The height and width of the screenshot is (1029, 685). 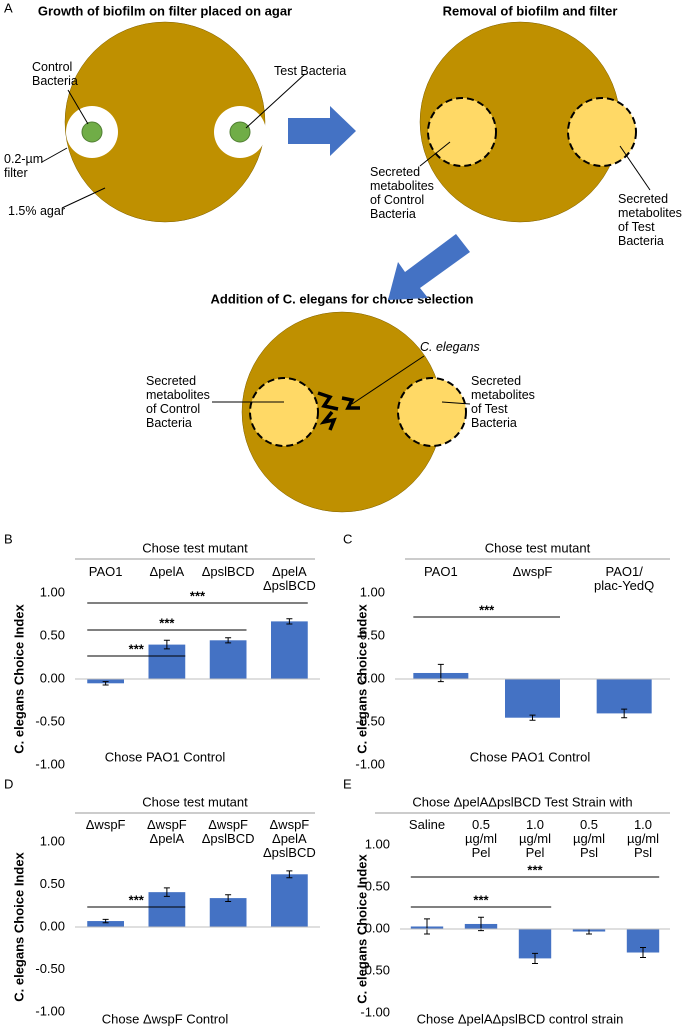 I want to click on x-tick-label: ΔpslBCD, so click(x=228, y=571).